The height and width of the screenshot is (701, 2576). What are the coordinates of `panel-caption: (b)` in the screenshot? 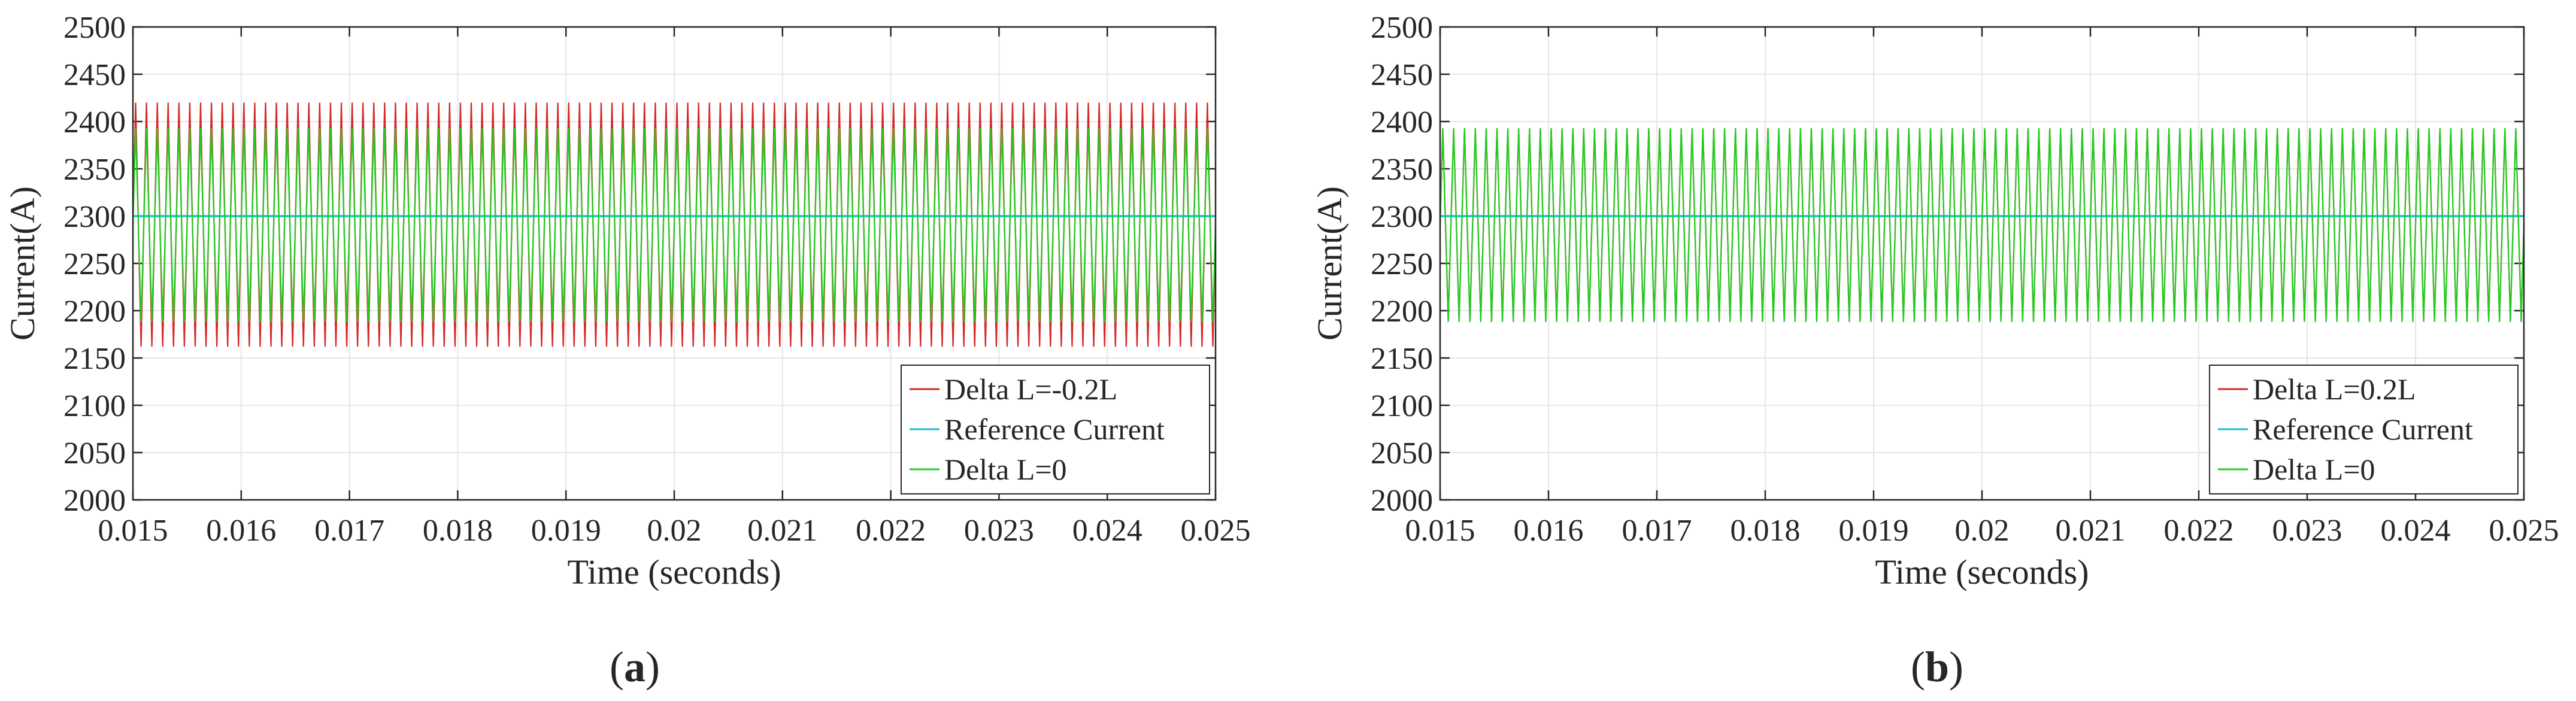 It's located at (1937, 667).